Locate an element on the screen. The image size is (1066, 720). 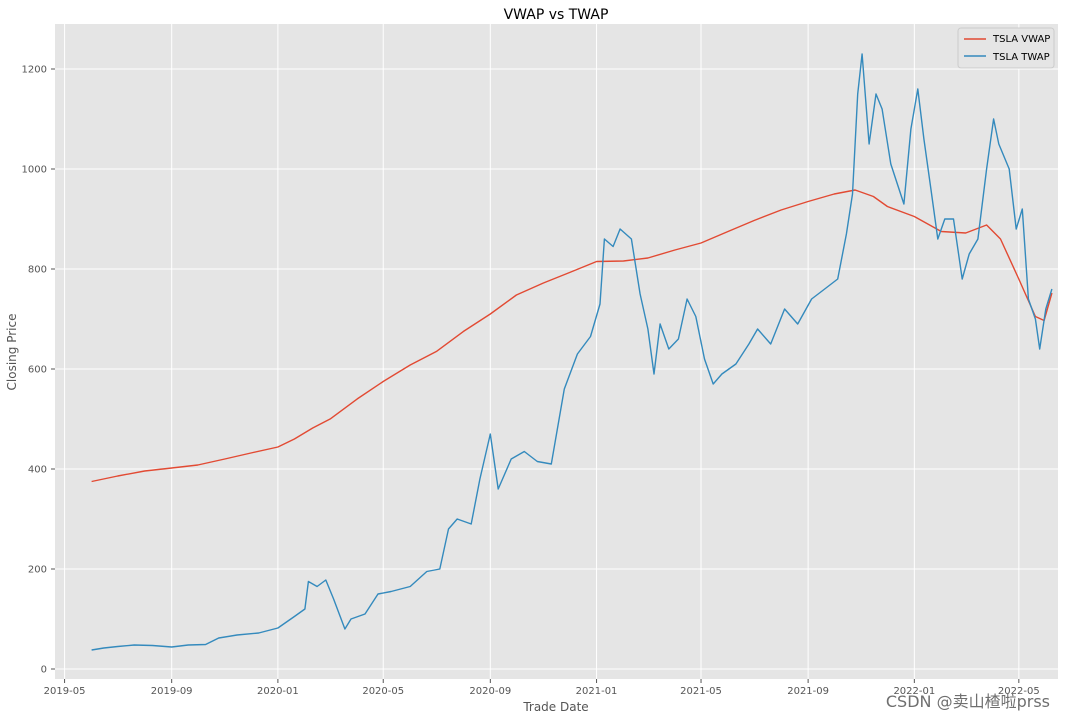
x-tick-label: 2020-05 is located at coordinates (383, 691).